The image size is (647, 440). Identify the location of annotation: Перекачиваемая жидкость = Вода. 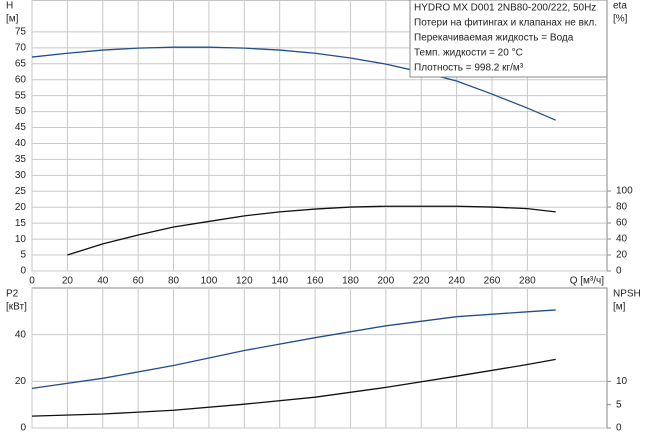
(494, 38).